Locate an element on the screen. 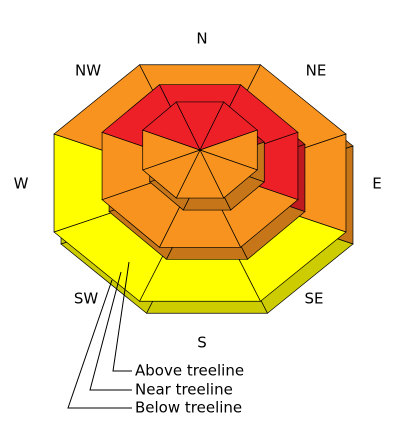 The image size is (400, 440). direction-label: NE is located at coordinates (316, 71).